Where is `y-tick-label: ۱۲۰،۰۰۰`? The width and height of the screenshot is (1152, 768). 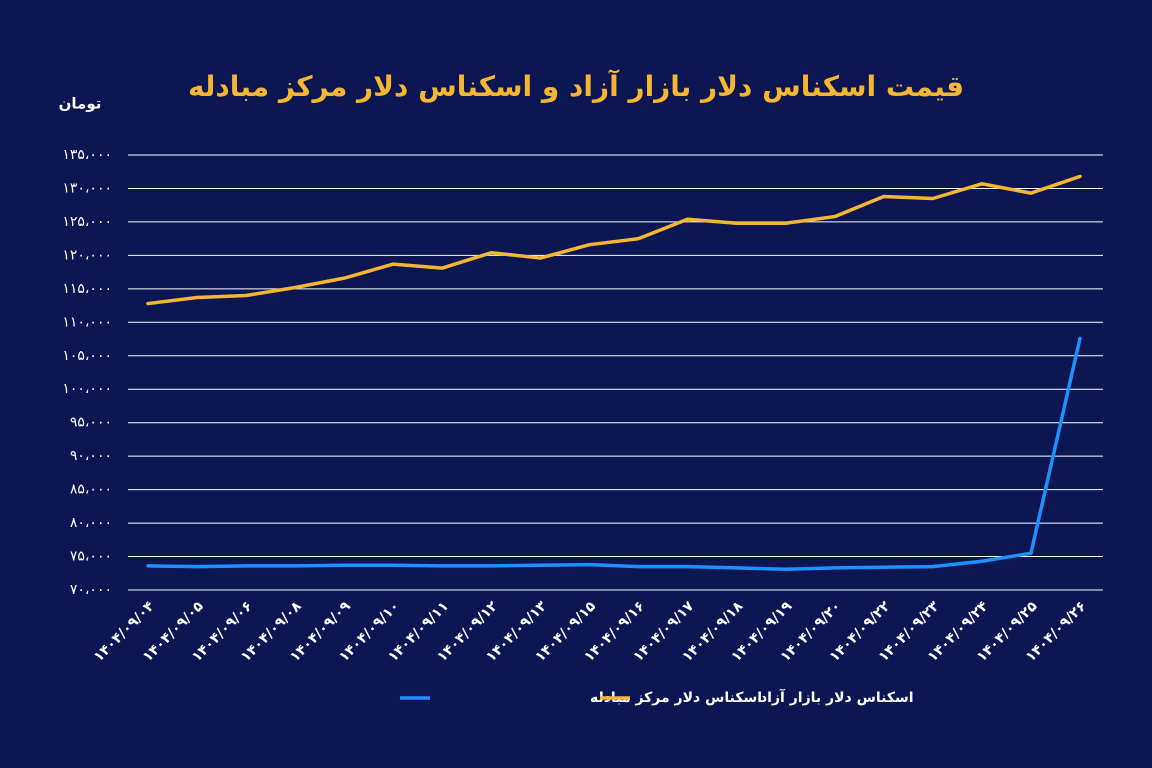 y-tick-label: ۱۲۰،۰۰۰ is located at coordinates (87, 255).